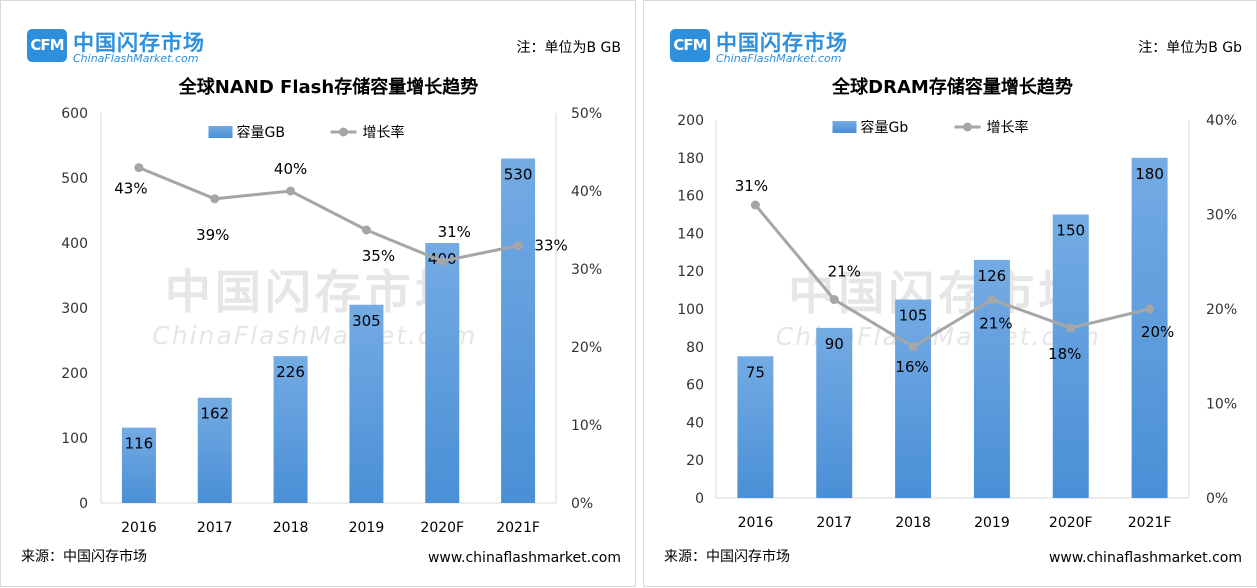 The width and height of the screenshot is (1257, 588). What do you see at coordinates (328, 87) in the screenshot?
I see `chart-title: 全球NAND Flash存储容量增长趋势` at bounding box center [328, 87].